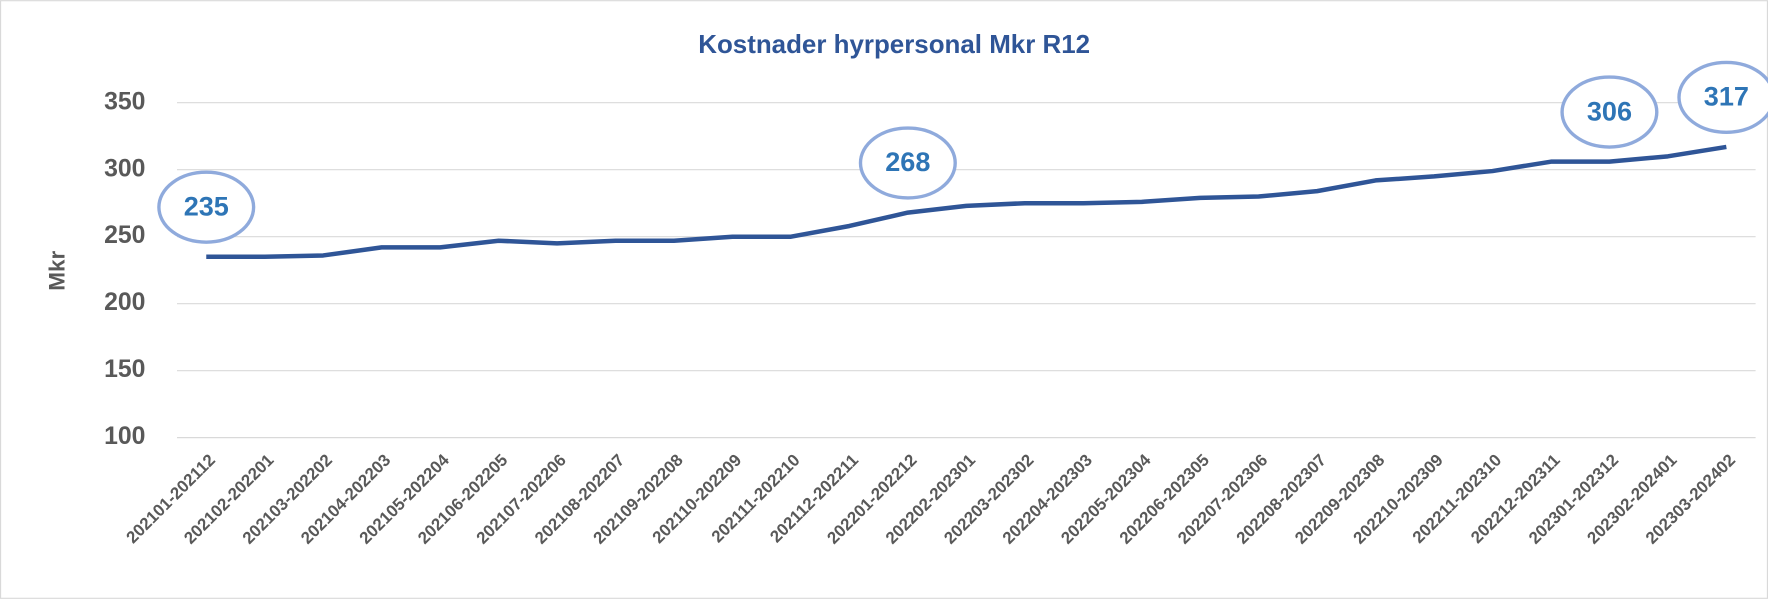 This screenshot has height=599, width=1768. Describe the element at coordinates (124, 369) in the screenshot. I see `y-tick-label: 150` at that location.